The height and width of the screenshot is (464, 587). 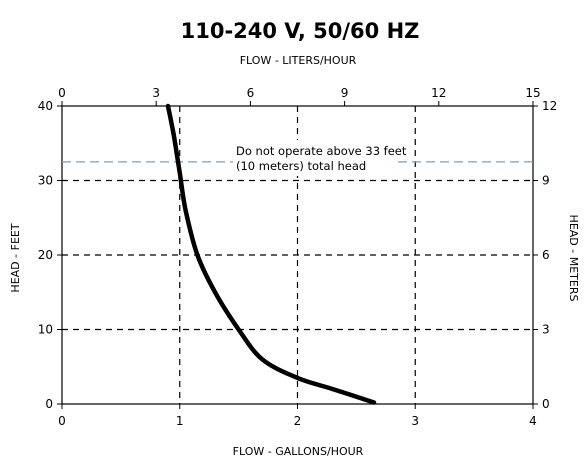 What do you see at coordinates (321, 151) in the screenshot?
I see `annotation-line-1: Do not operate above 33 feet` at bounding box center [321, 151].